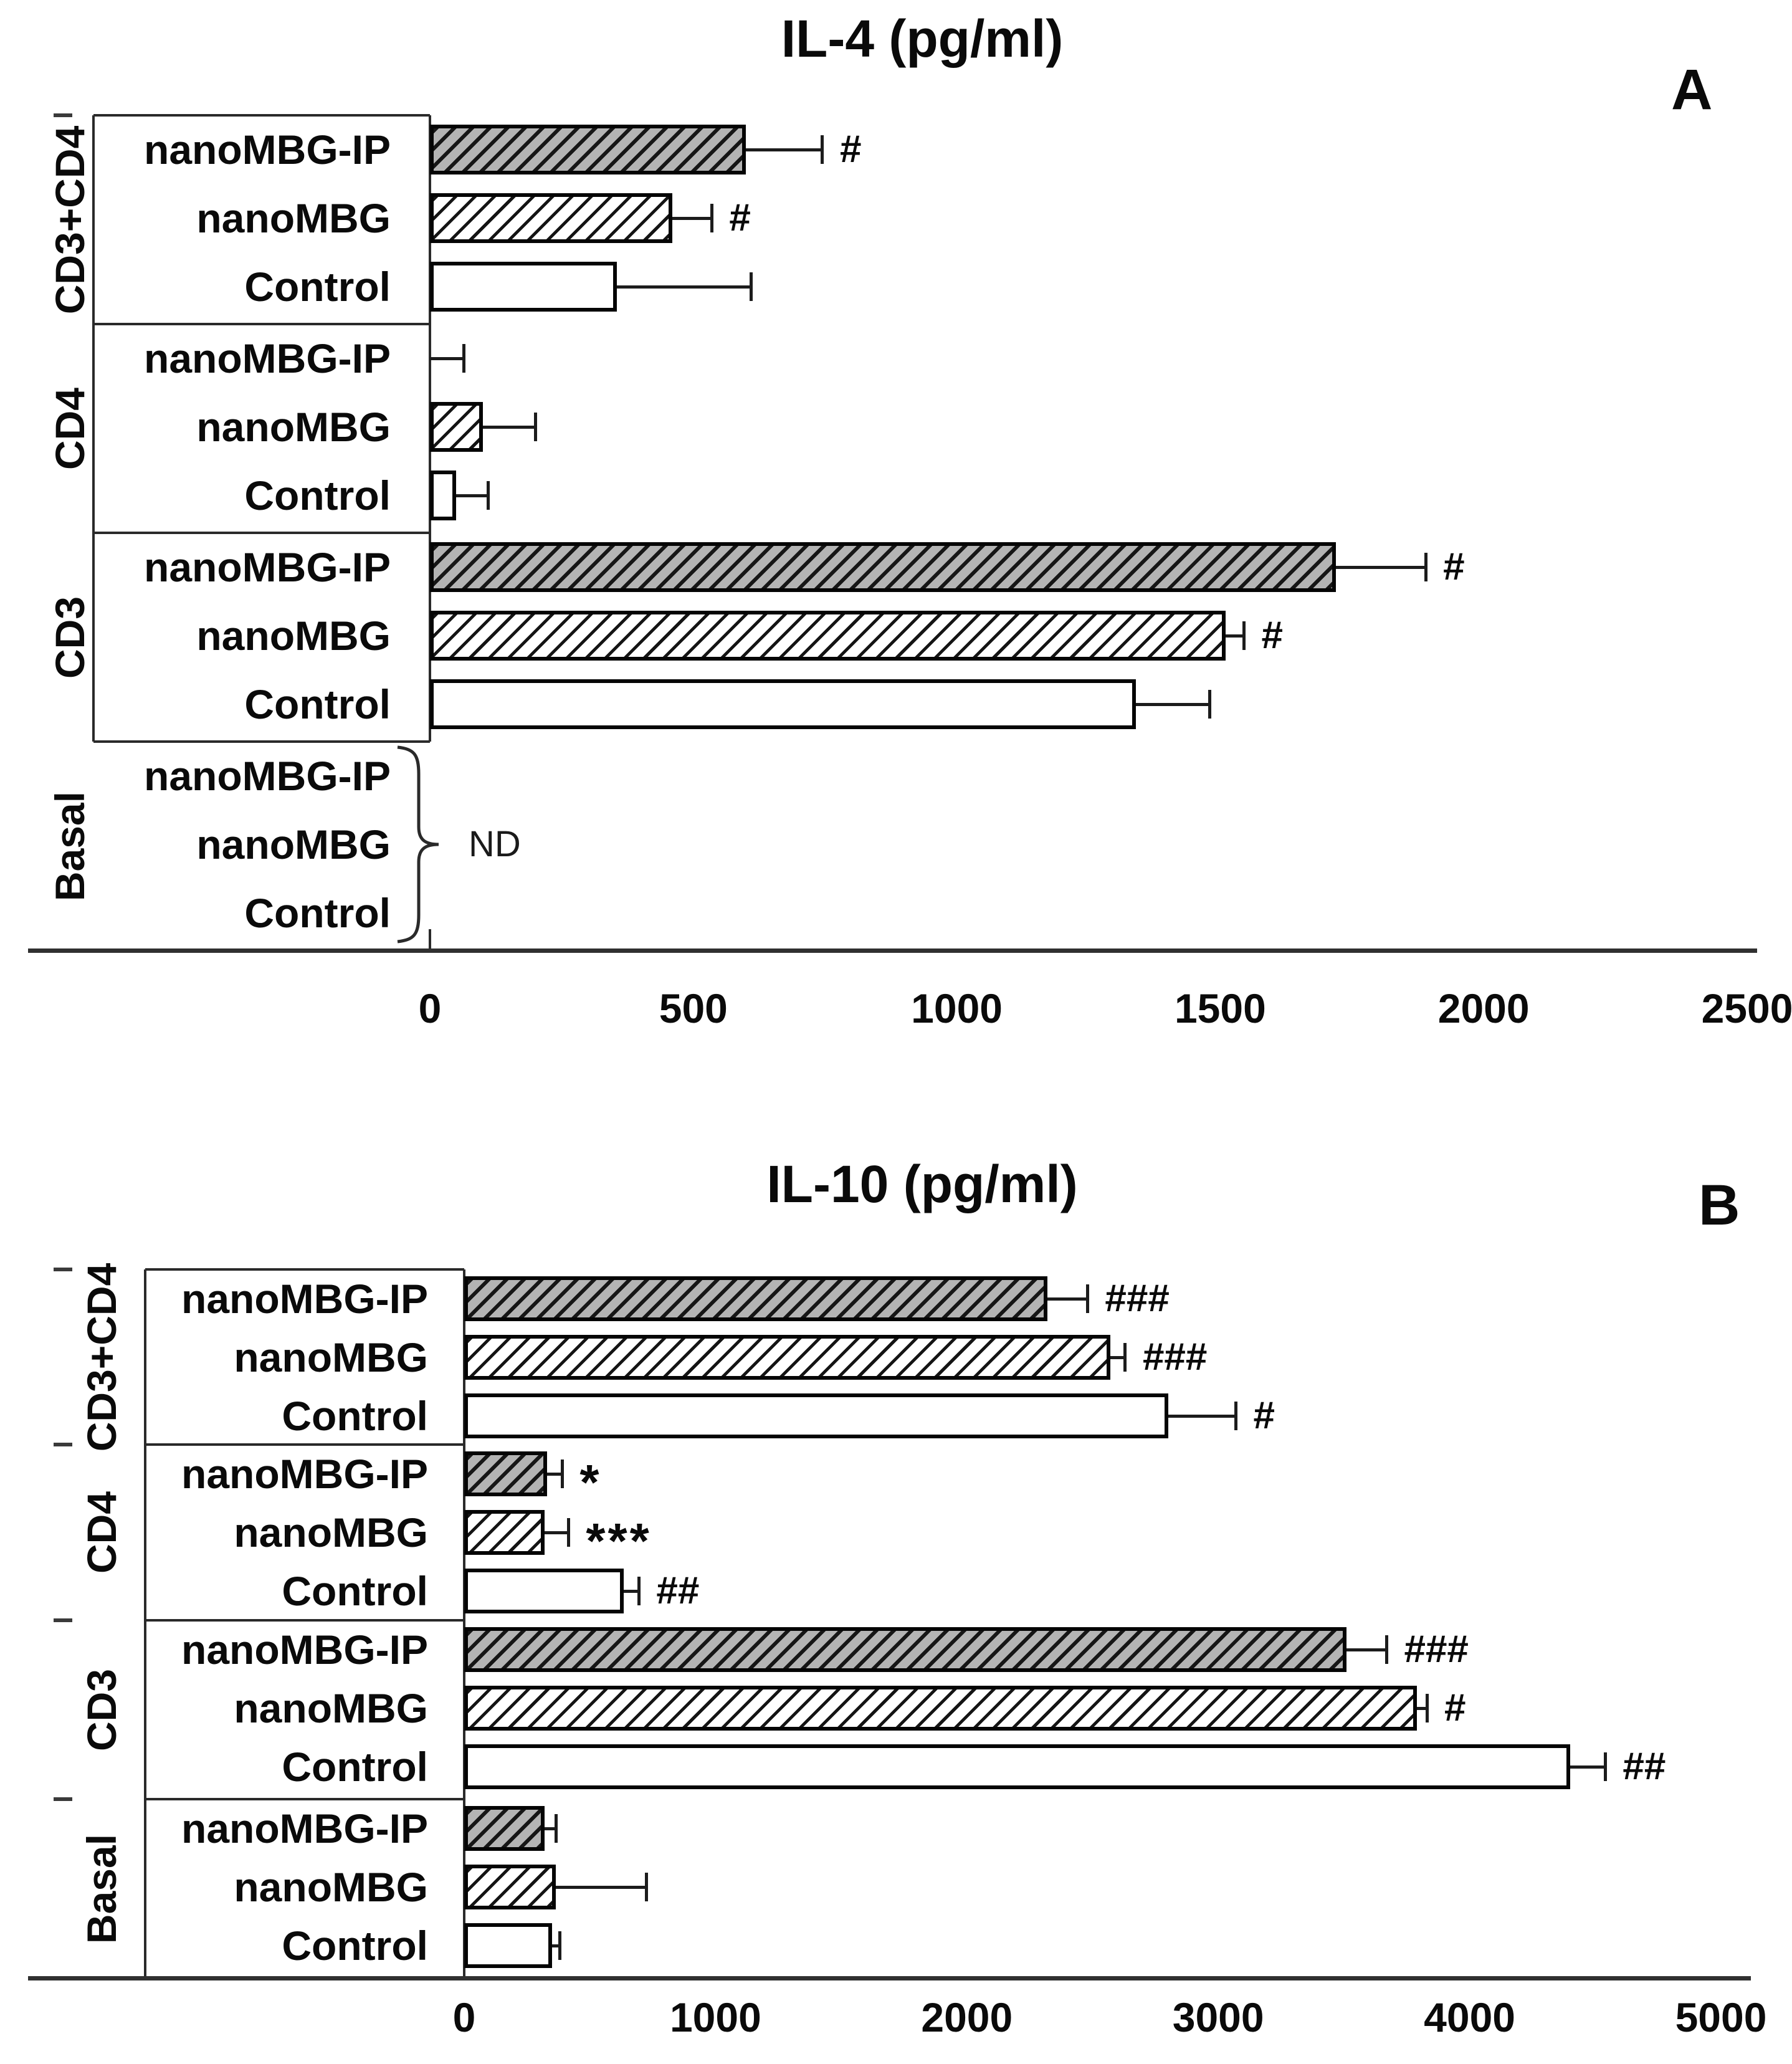 This screenshot has height=2064, width=1792. I want to click on panel-b-title: IL-10 (pg/ml), so click(922, 1184).